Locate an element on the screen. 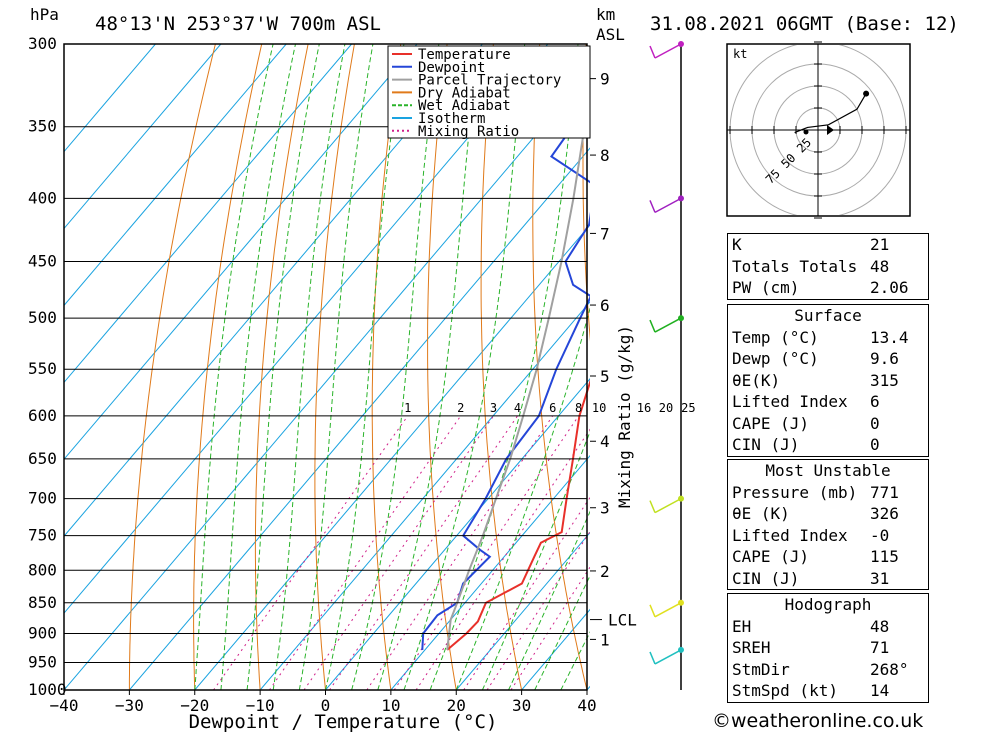 The height and width of the screenshot is (733, 1000). x-tick-label: −40 is located at coordinates (64, 705).